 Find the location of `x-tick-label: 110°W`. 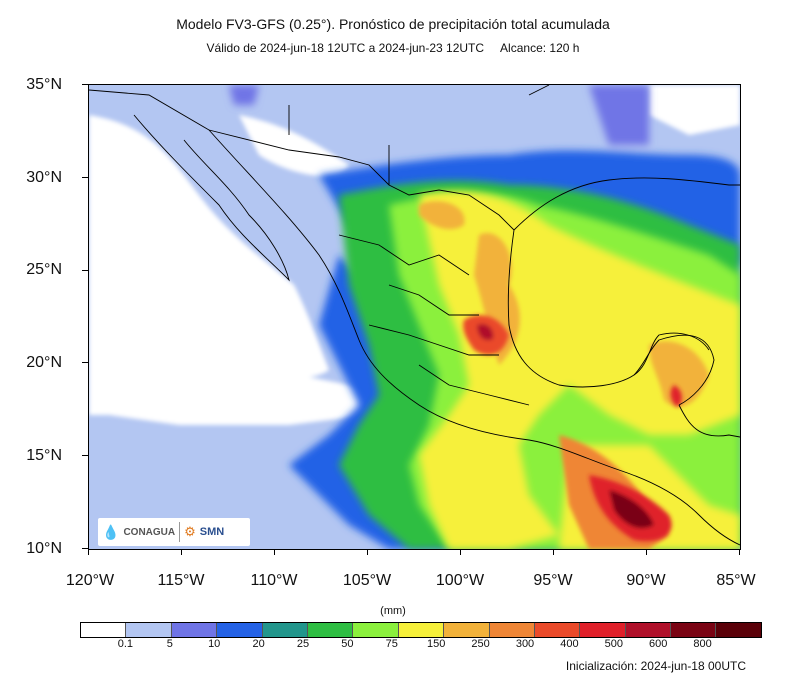

x-tick-label: 110°W is located at coordinates (274, 580).